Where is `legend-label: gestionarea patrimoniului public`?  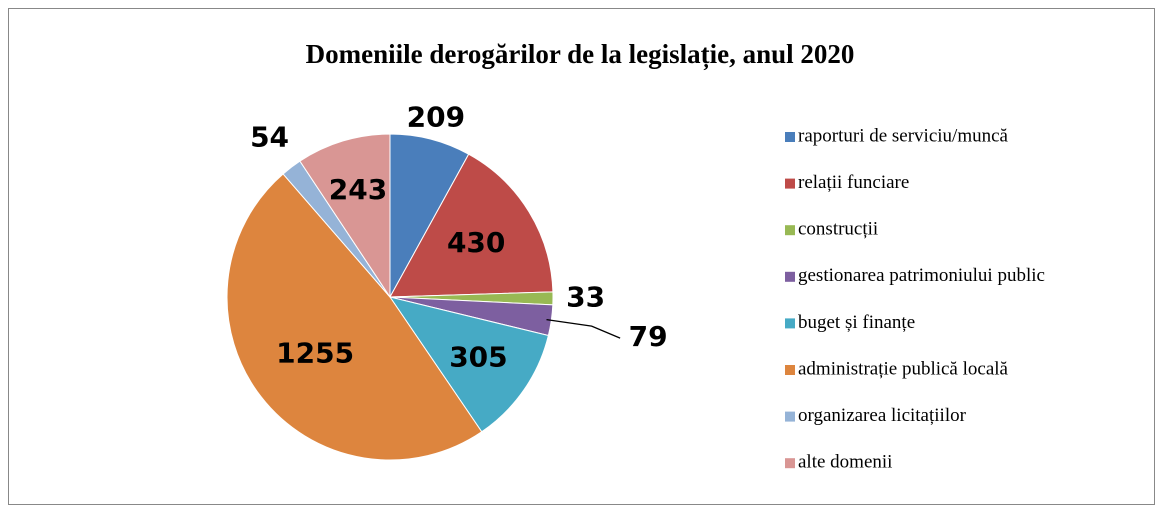
legend-label: gestionarea patrimoniului public is located at coordinates (921, 275).